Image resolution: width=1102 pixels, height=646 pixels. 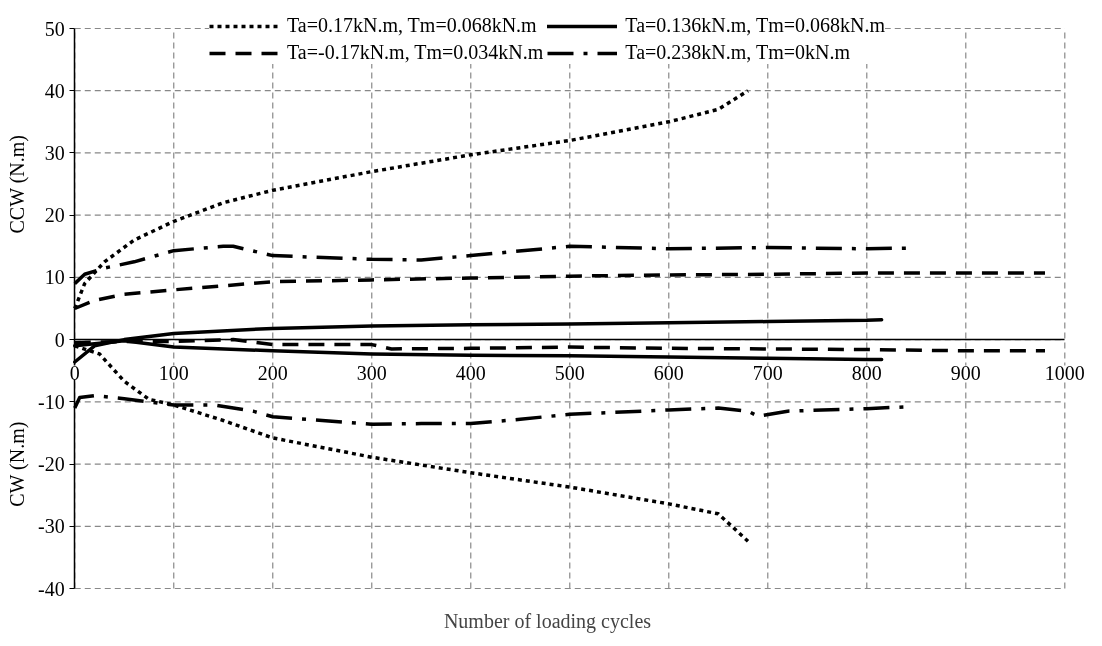 I want to click on y-tick-label: 0, so click(x=59, y=339).